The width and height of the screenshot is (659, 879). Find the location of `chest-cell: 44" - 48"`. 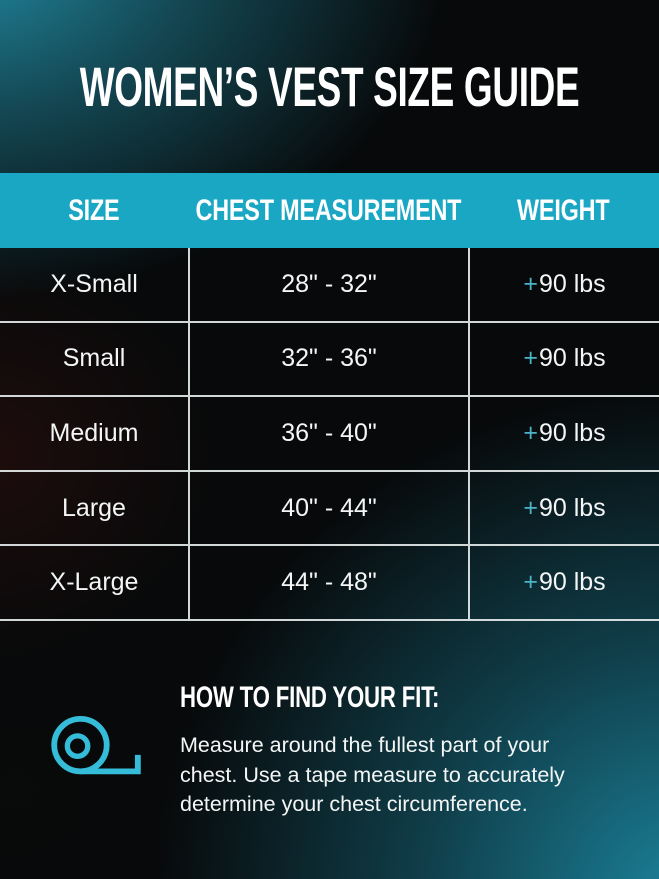

chest-cell: 44" - 48" is located at coordinates (328, 582).